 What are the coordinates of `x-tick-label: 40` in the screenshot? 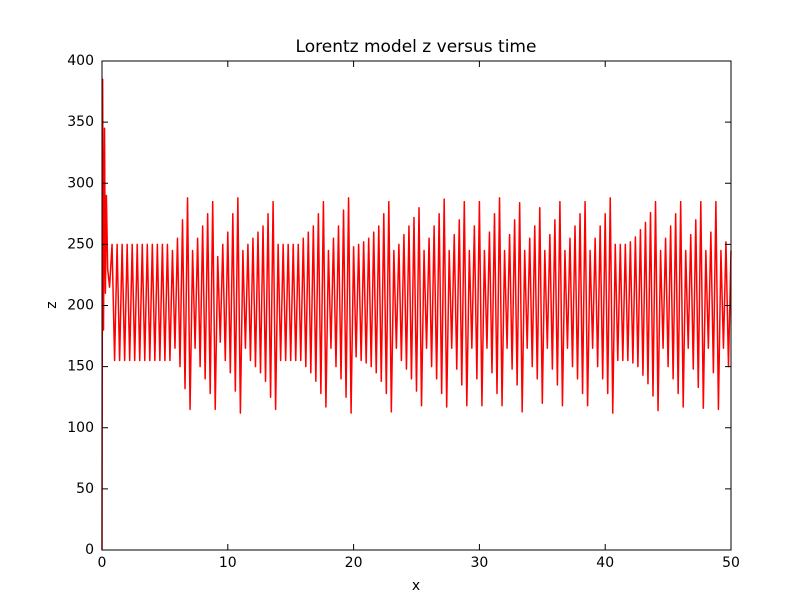 It's located at (605, 563).